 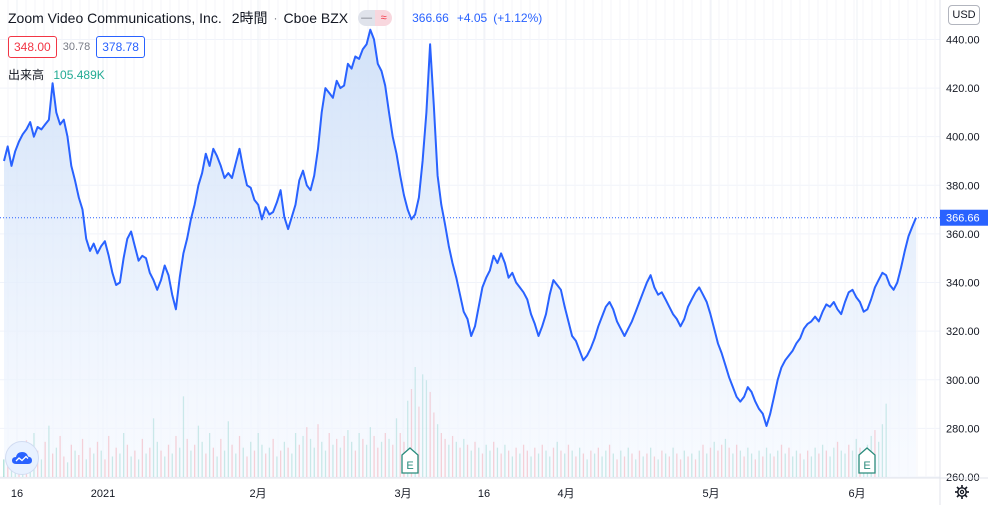 What do you see at coordinates (963, 429) in the screenshot?
I see `y-tick-label: 280.00` at bounding box center [963, 429].